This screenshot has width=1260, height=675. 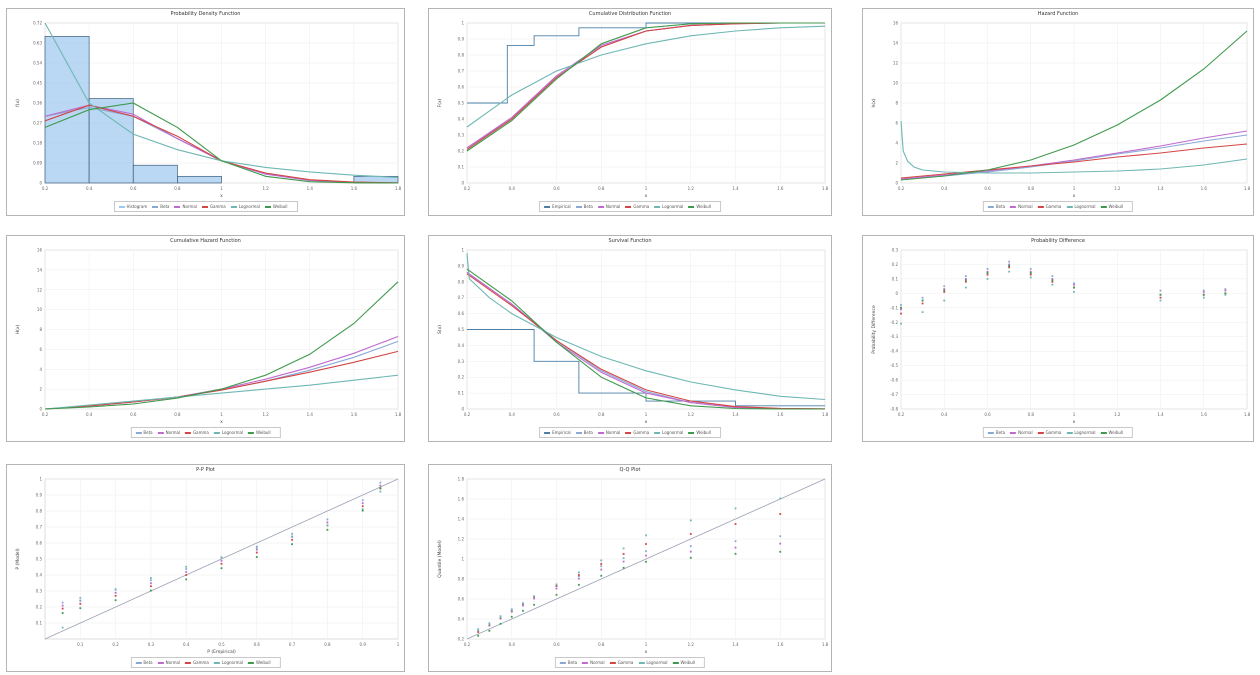 I want to click on y-axis-label: P (Model), so click(x=18, y=558).